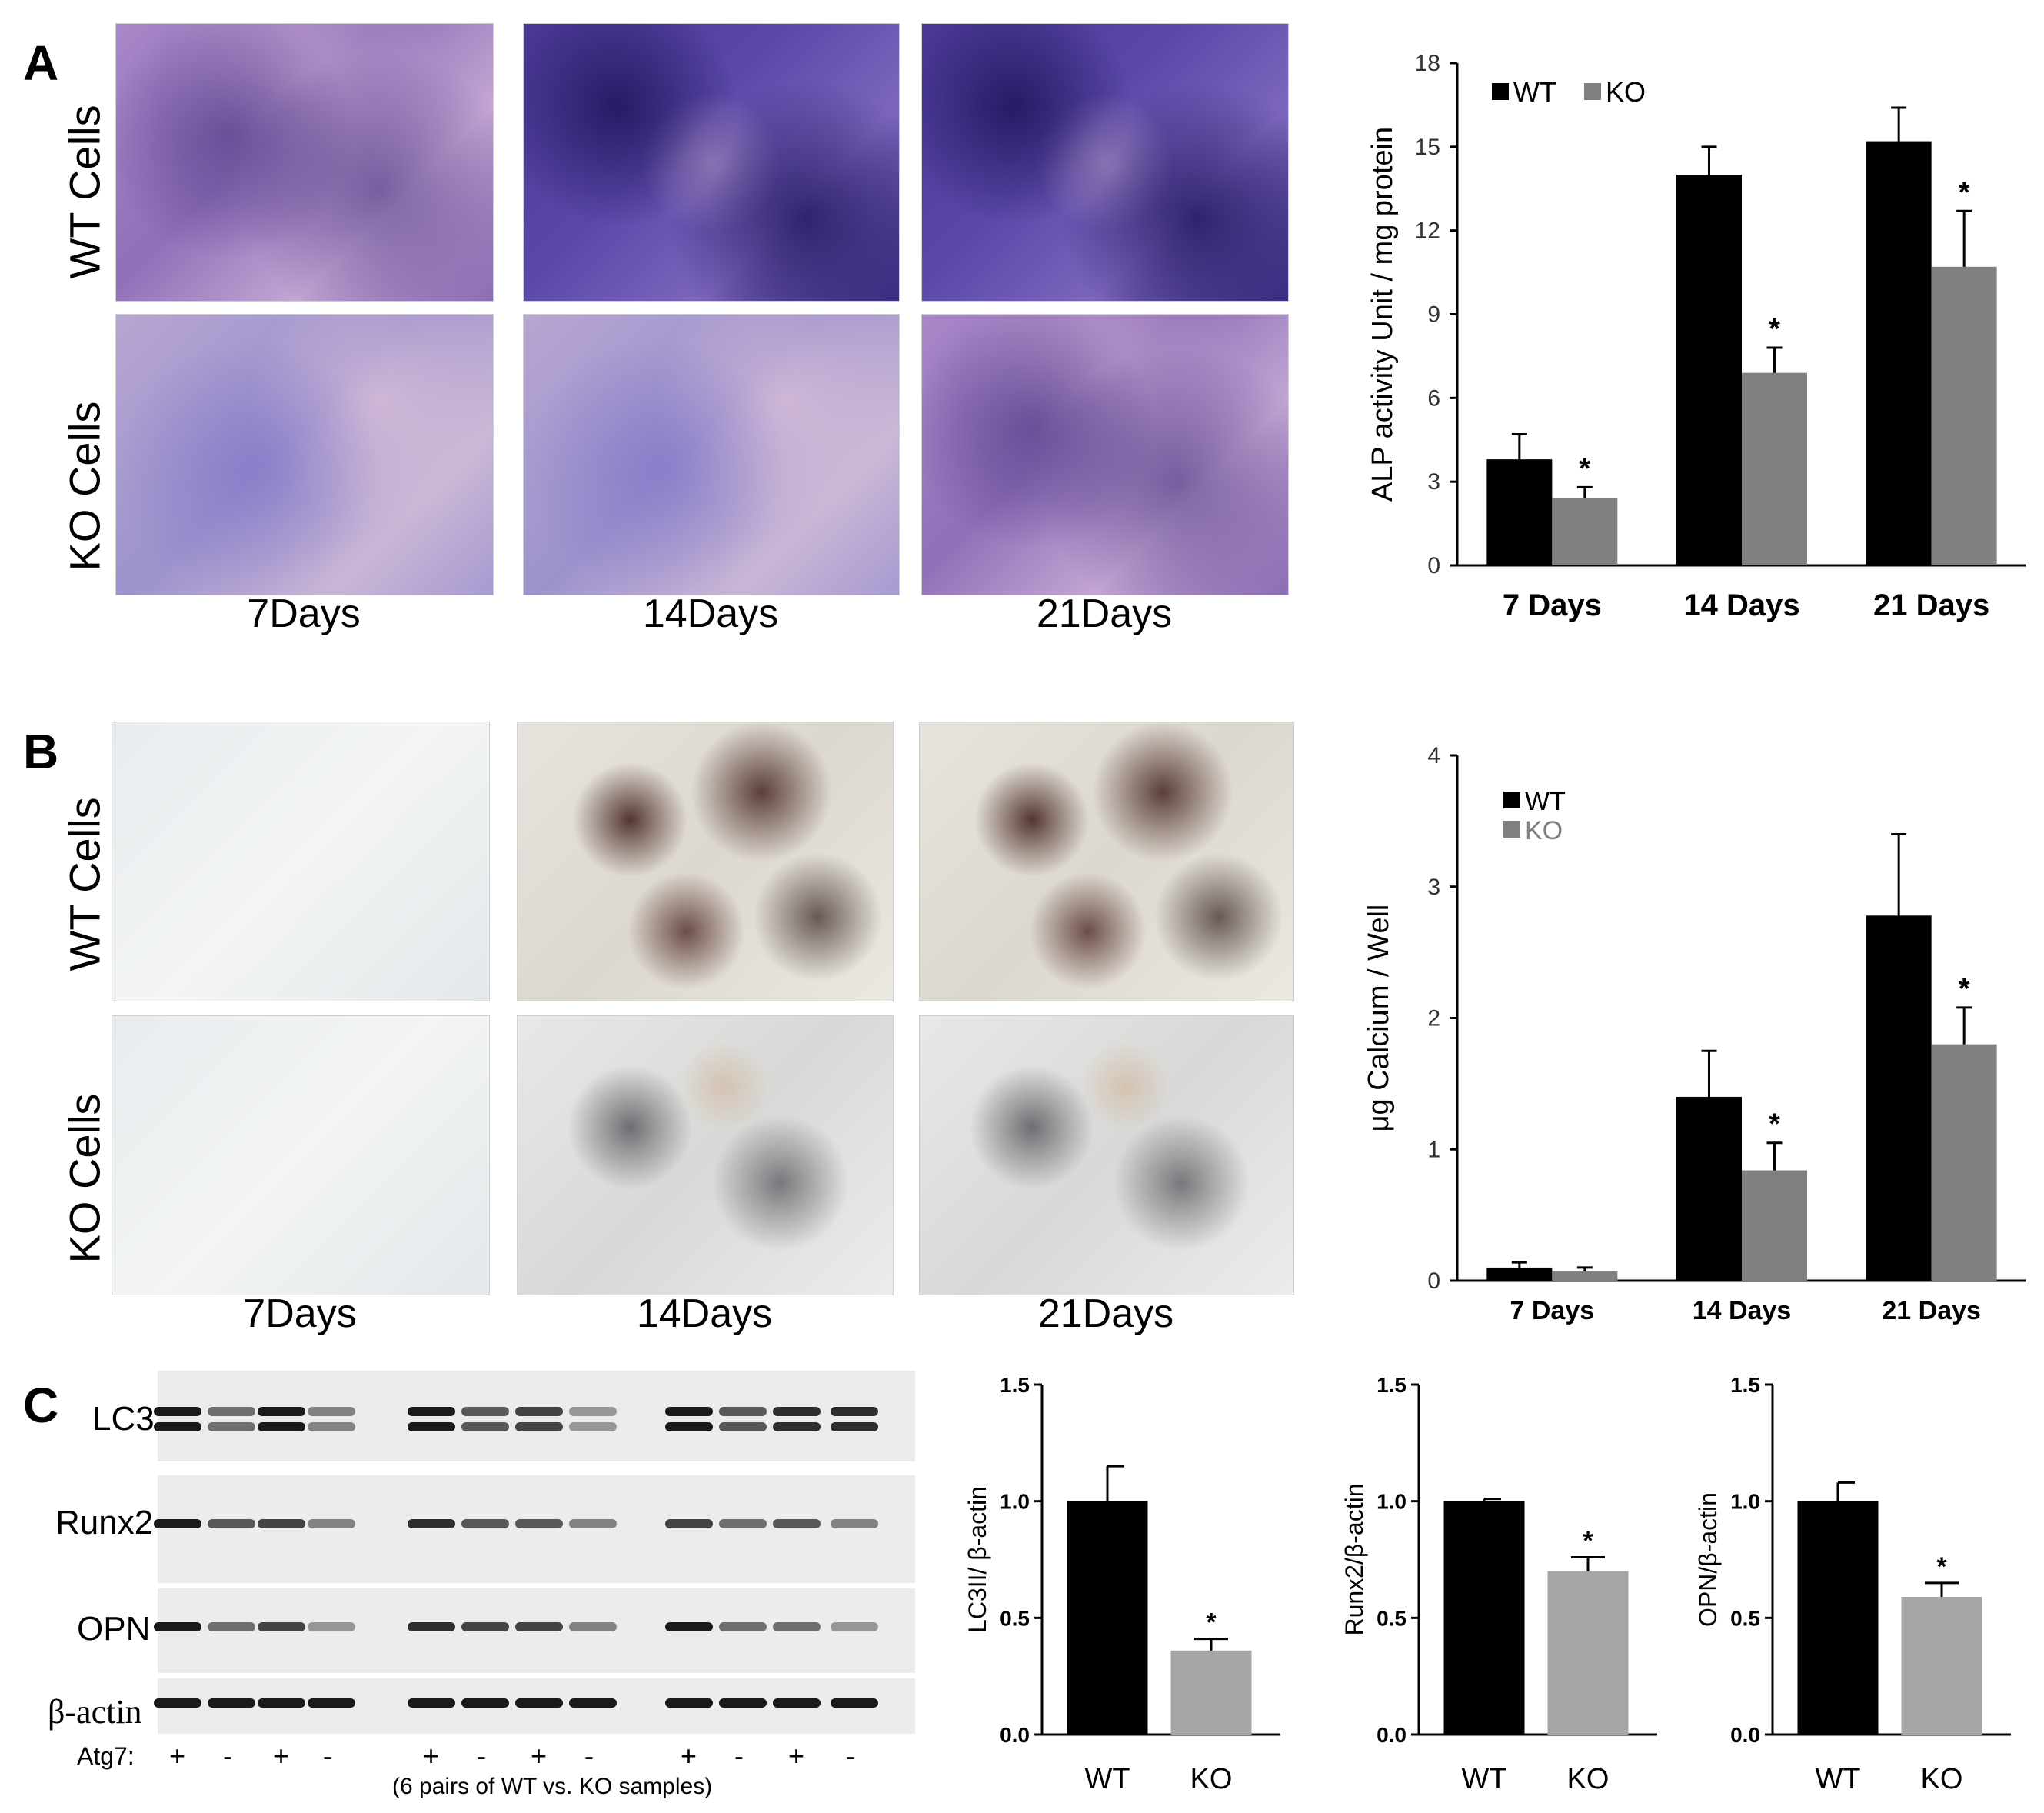  I want to click on alizarin-stain-wt-7days, so click(301, 861).